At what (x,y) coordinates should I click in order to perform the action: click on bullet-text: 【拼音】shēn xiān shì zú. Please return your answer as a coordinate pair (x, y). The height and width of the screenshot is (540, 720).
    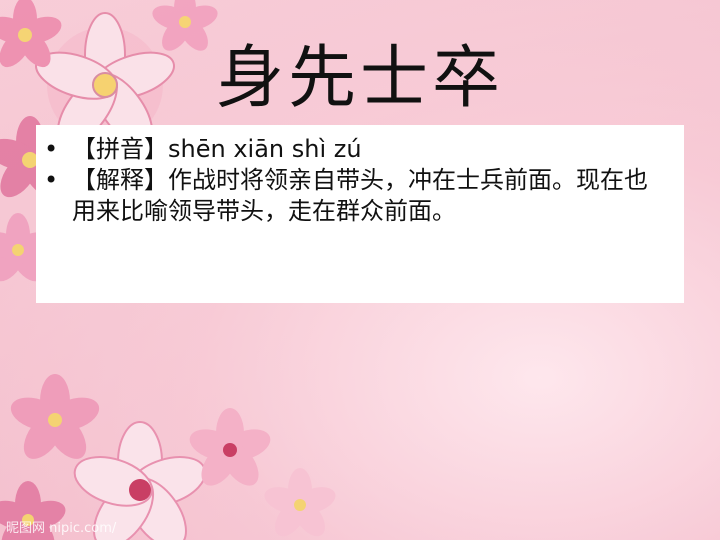
    Looking at the image, I should click on (217, 149).